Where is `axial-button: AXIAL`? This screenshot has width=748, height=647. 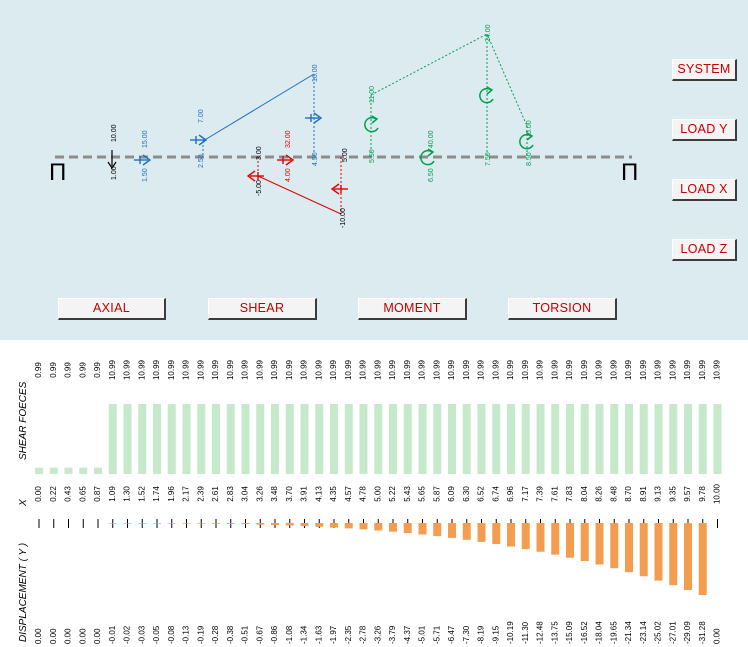
axial-button: AXIAL is located at coordinates (112, 309).